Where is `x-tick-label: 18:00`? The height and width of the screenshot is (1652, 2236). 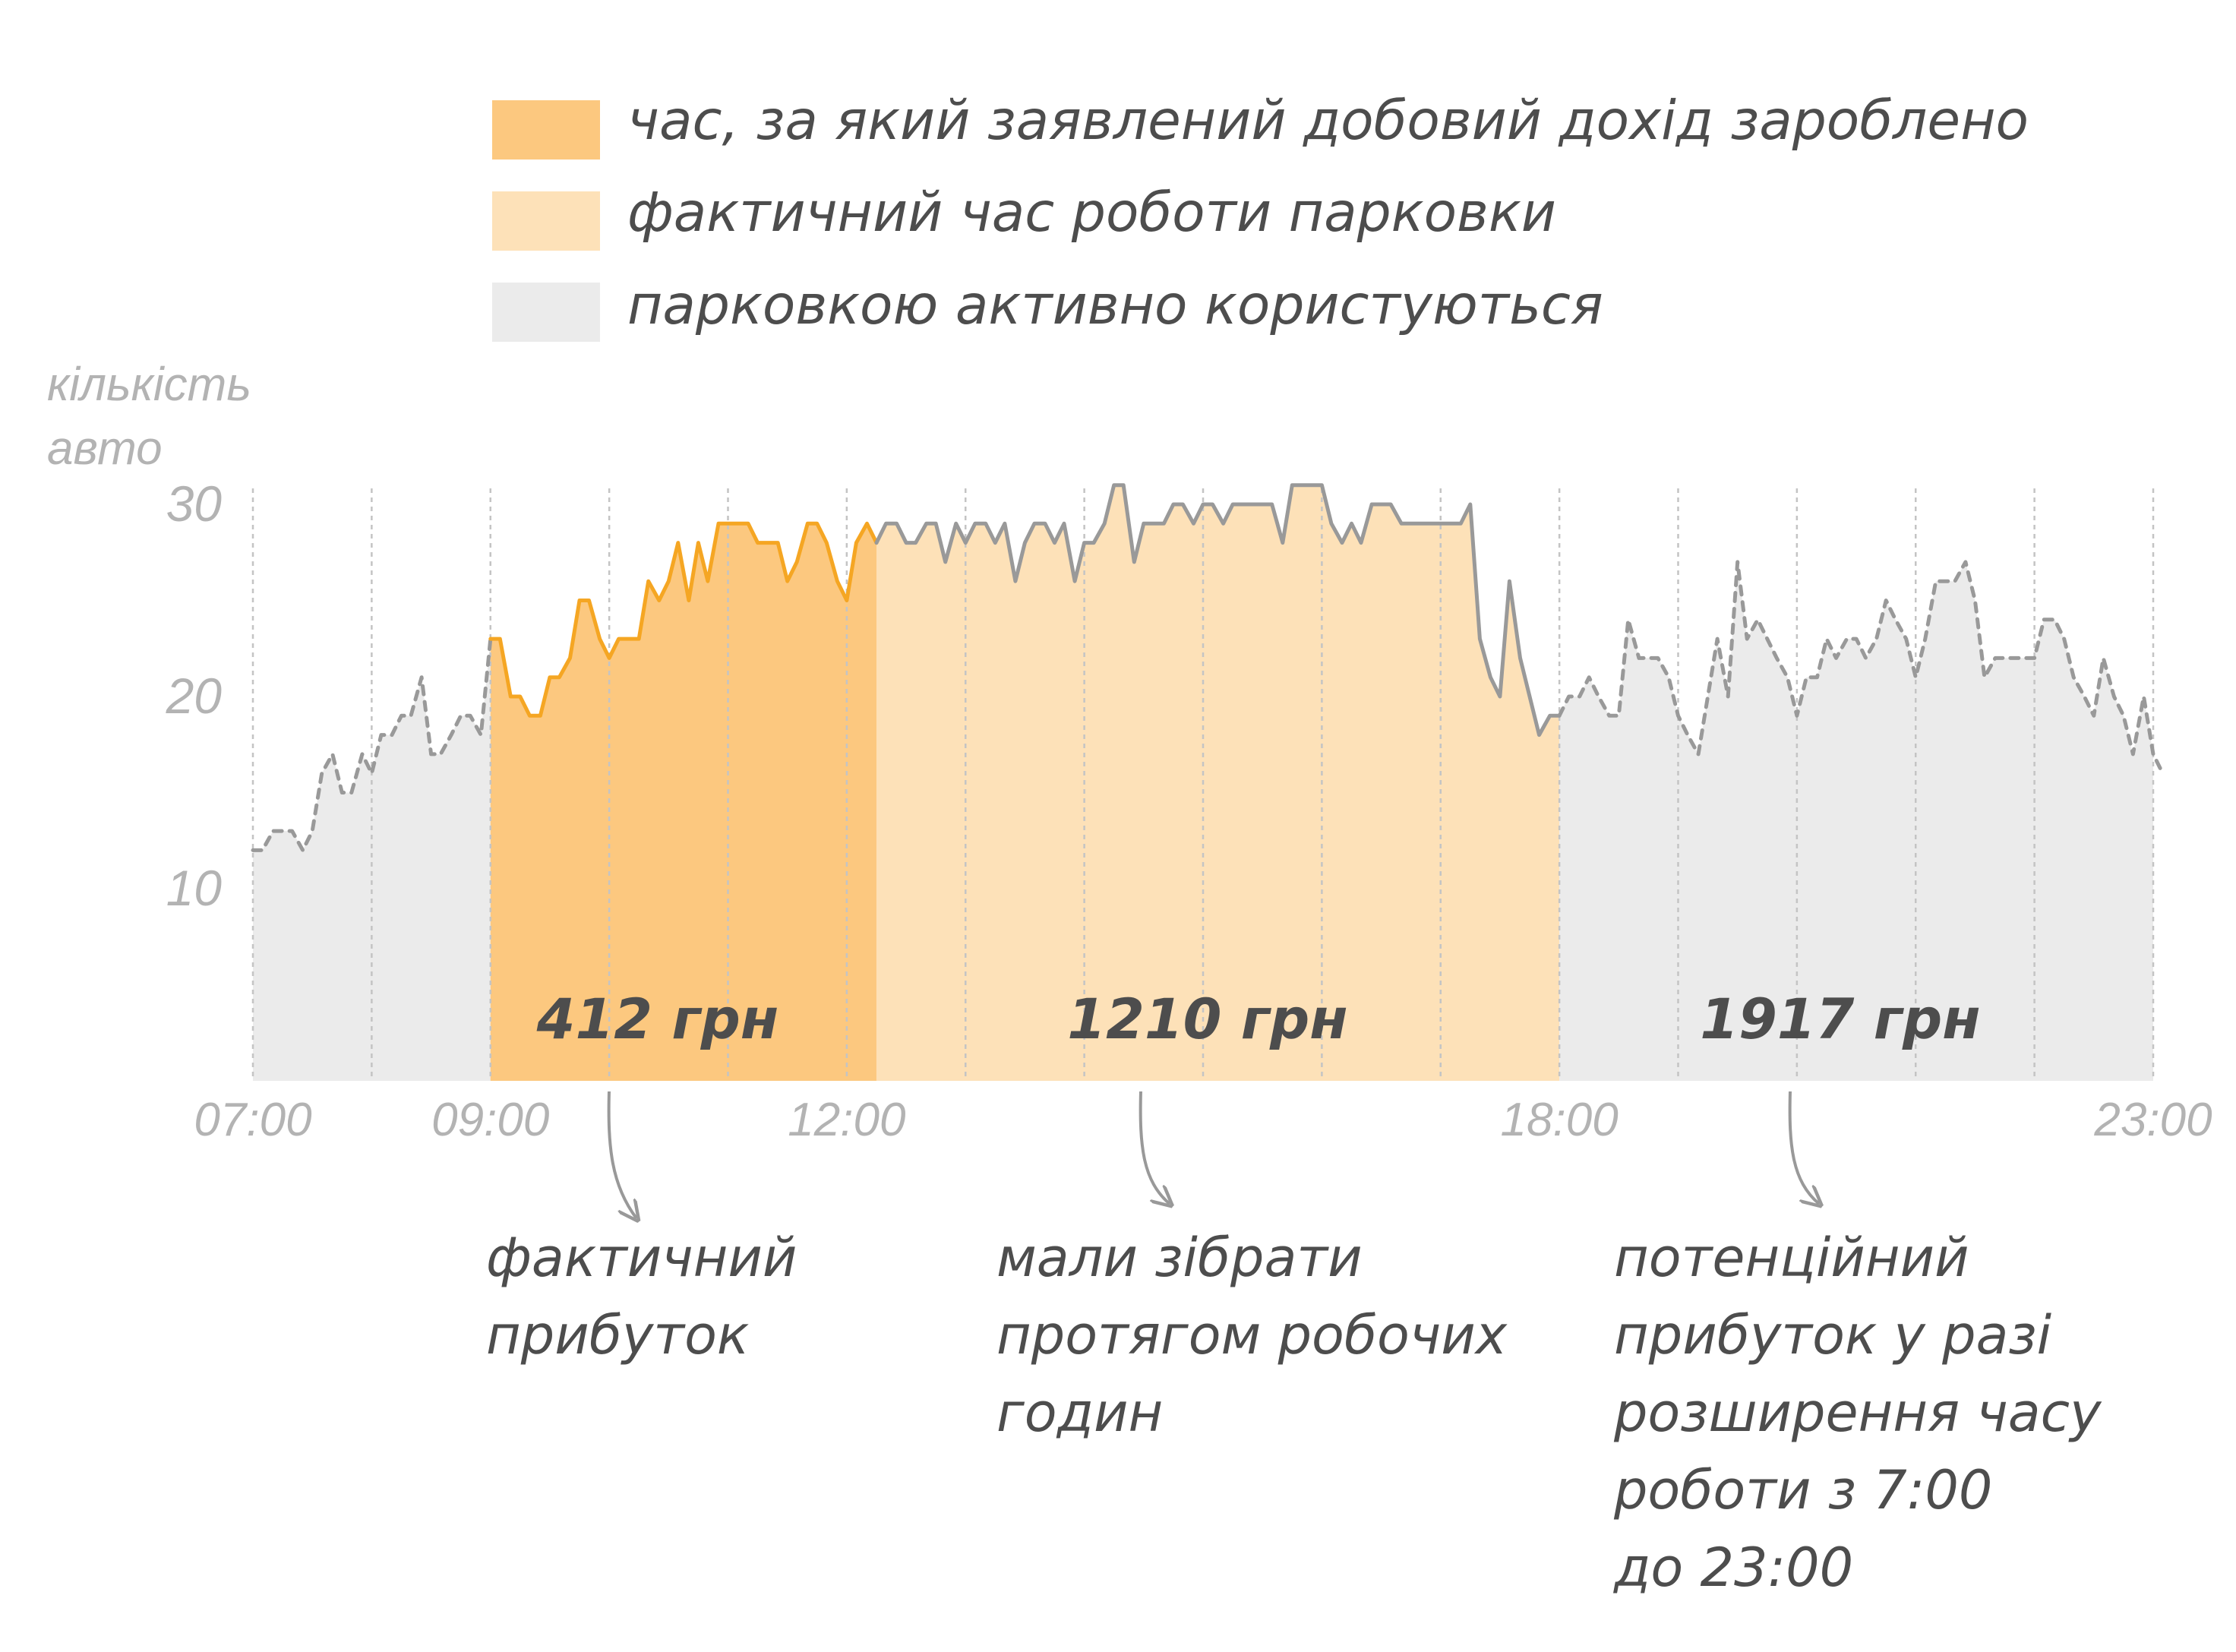
x-tick-label: 18:00 is located at coordinates (1560, 1120).